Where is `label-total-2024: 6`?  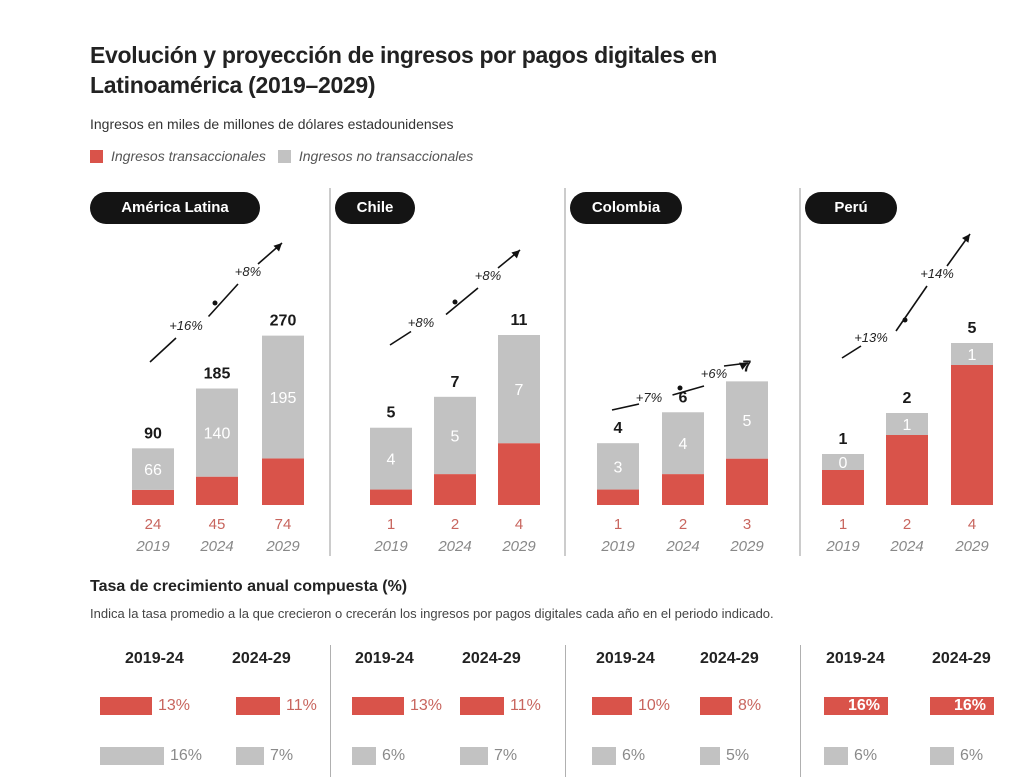 label-total-2024: 6 is located at coordinates (683, 397).